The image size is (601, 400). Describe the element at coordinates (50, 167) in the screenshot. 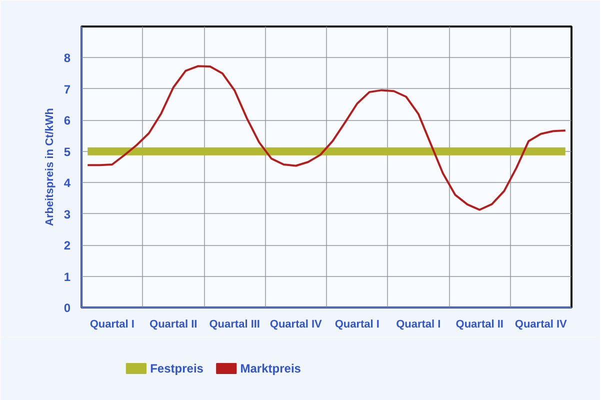

I see `y-axis-title: Arbeitspreis in Ct/kWh` at that location.